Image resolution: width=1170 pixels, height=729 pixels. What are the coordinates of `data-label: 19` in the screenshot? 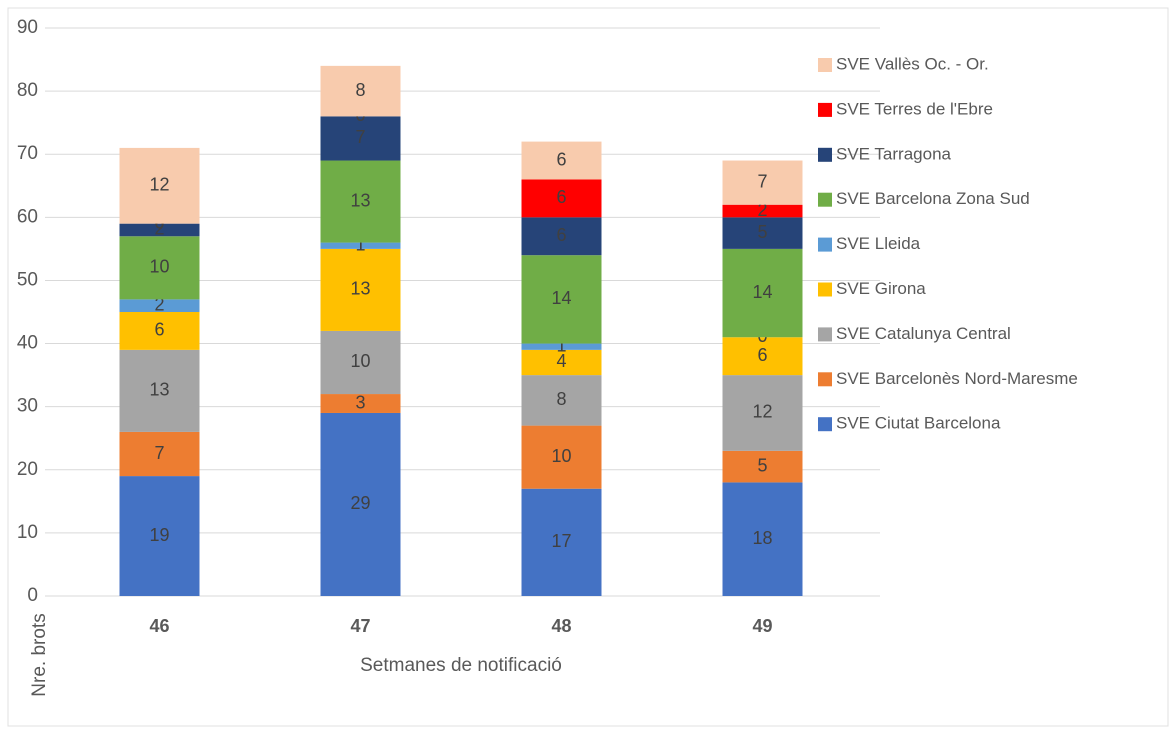 It's located at (159, 535).